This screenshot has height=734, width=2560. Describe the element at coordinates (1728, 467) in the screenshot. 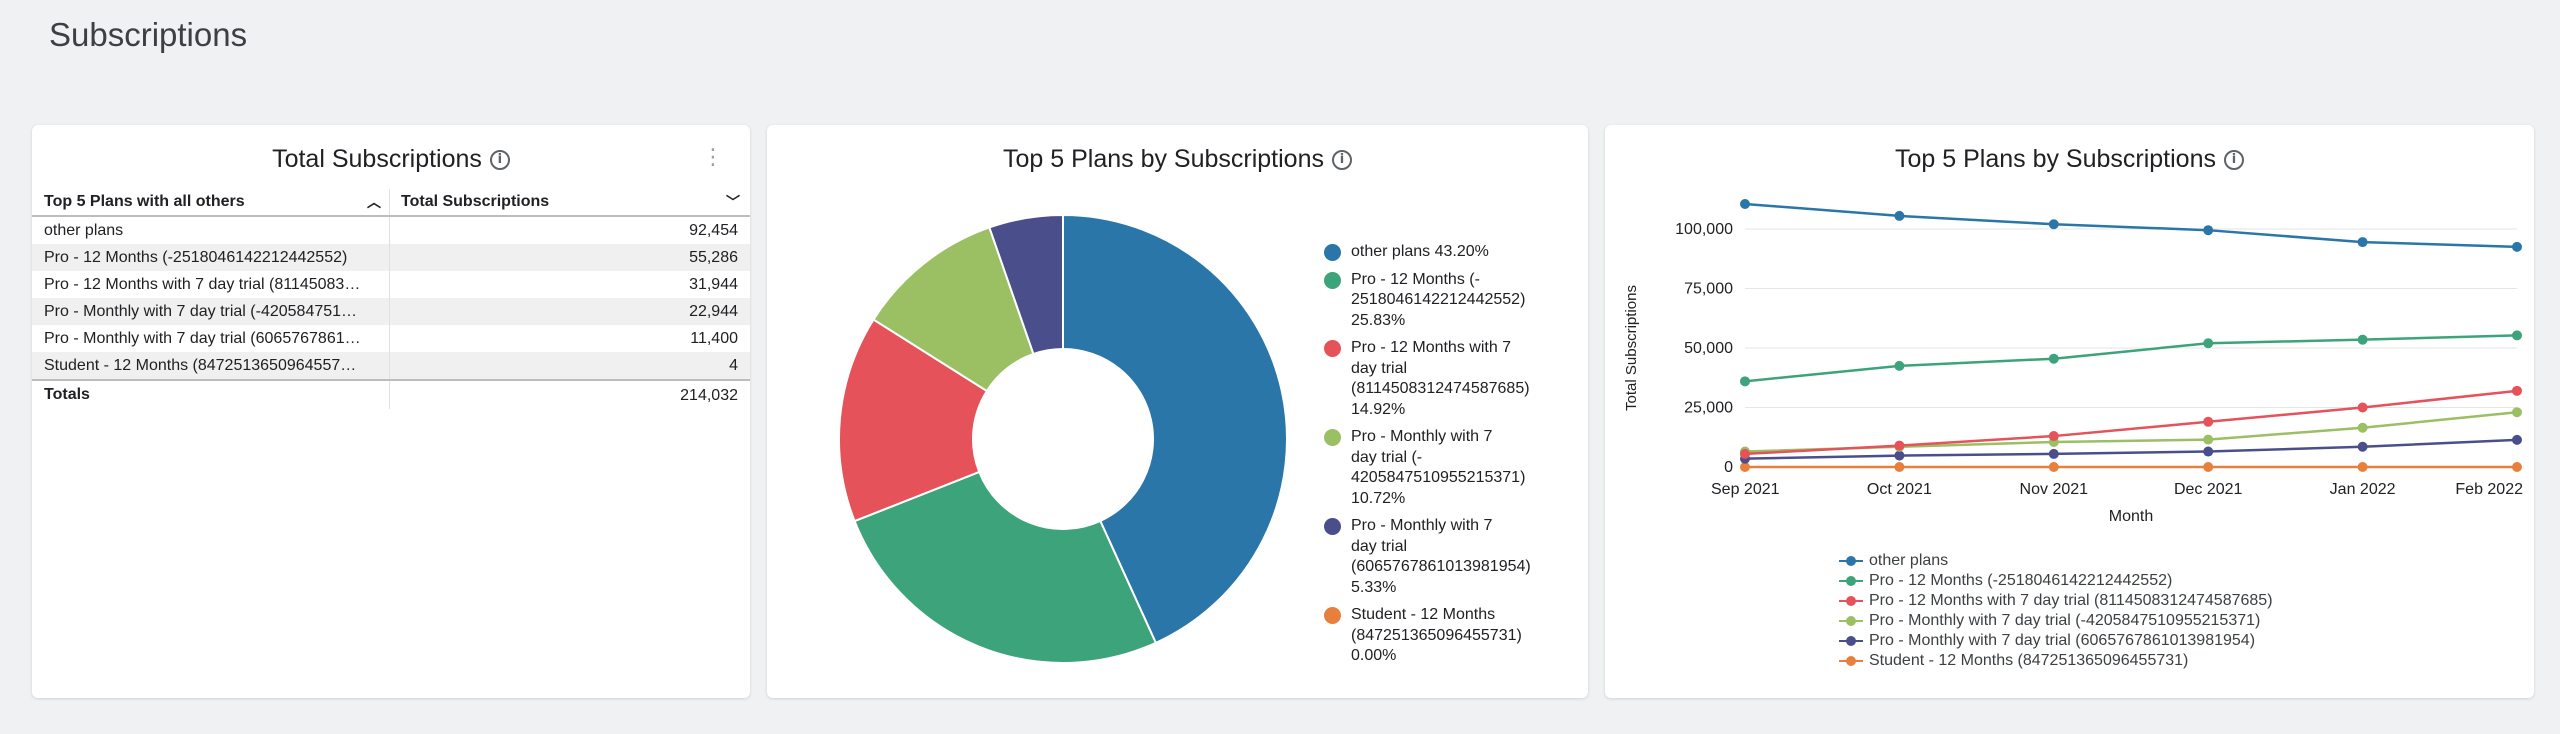

I see `y-tick-label: 0` at that location.